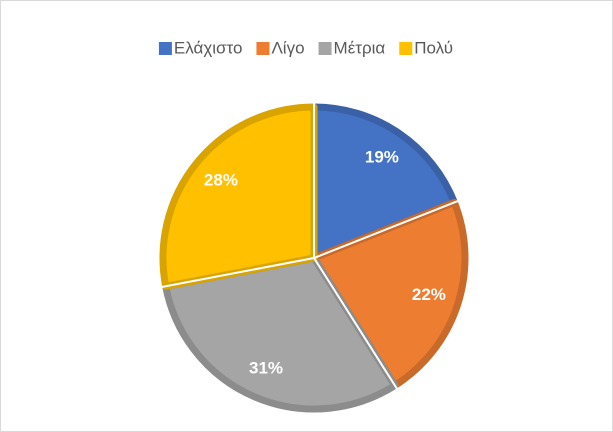  I want to click on data-label: 31%, so click(266, 367).